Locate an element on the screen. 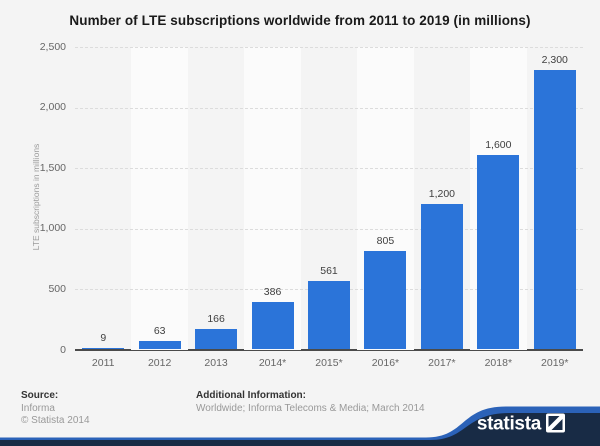  logo-wedge is located at coordinates (300, 429).